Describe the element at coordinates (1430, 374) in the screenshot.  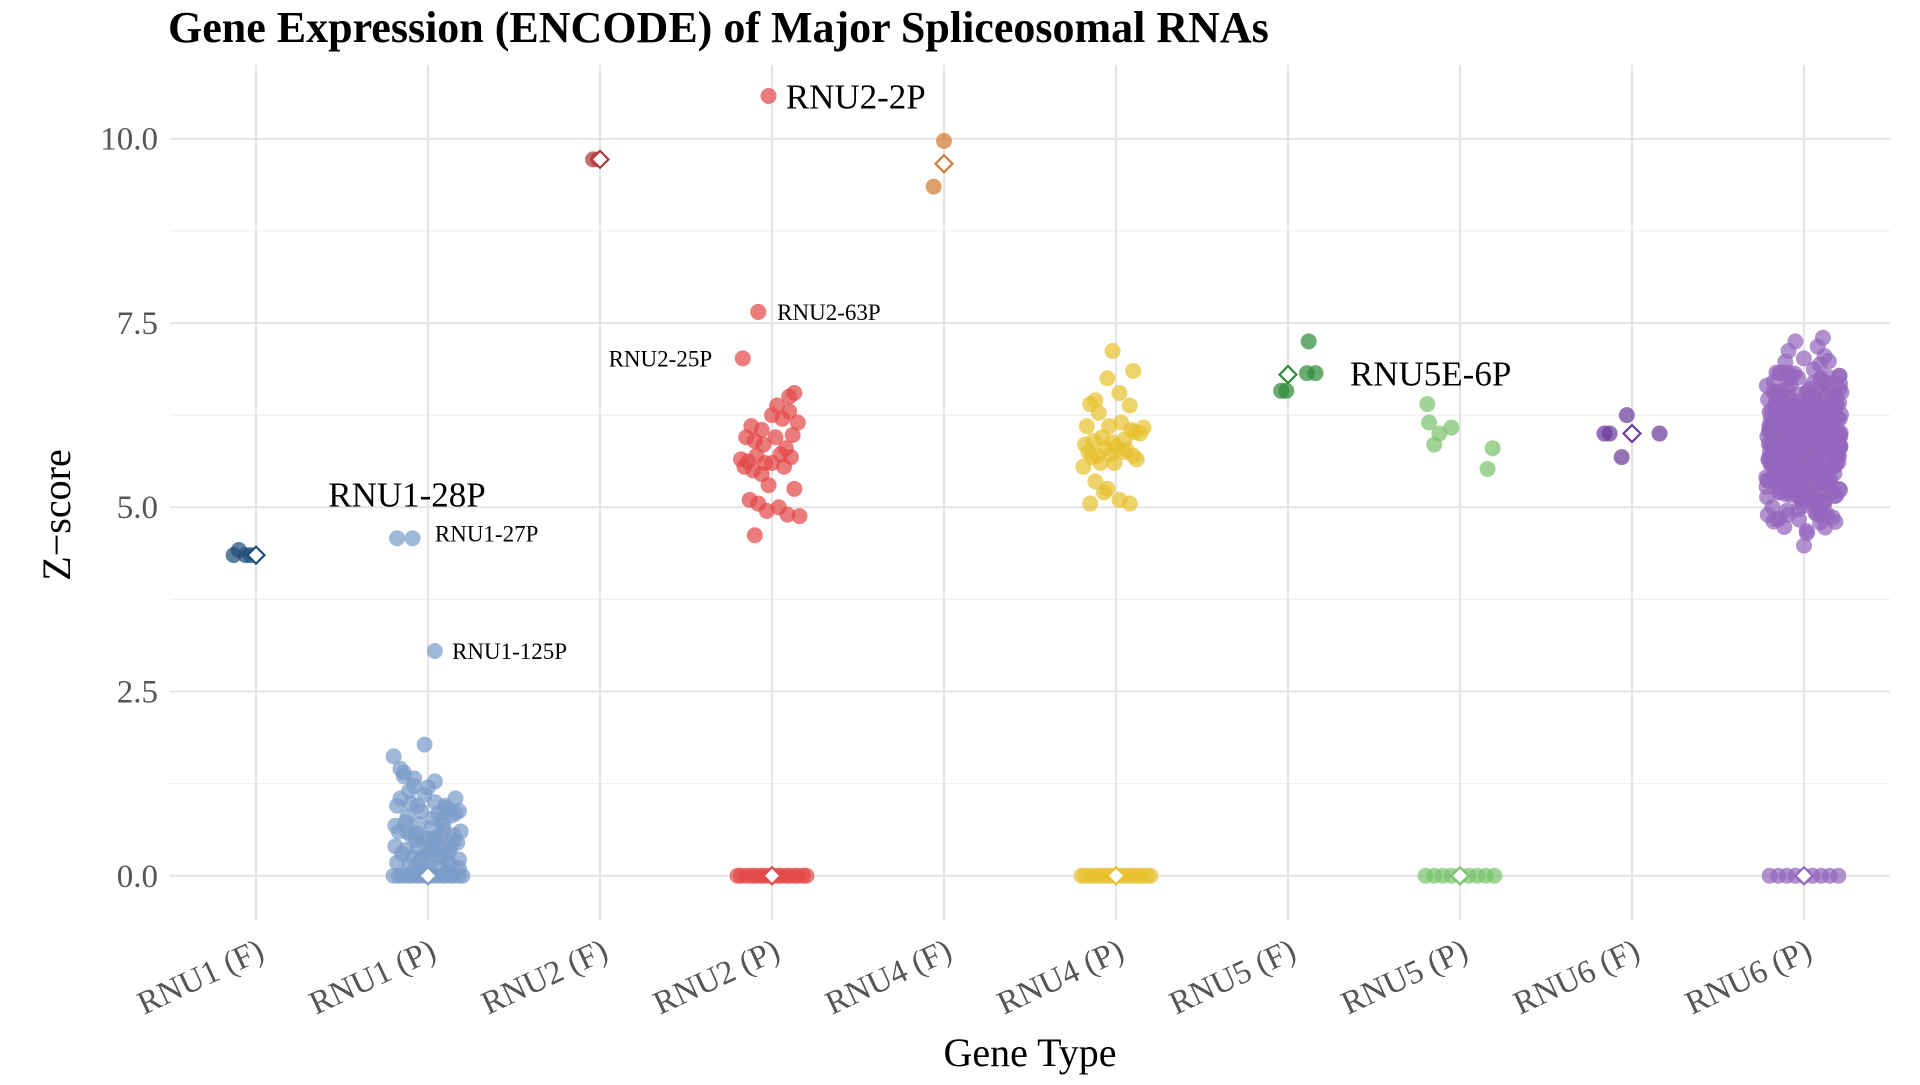
I see `gene-annotation: RNU5E-6P` at that location.